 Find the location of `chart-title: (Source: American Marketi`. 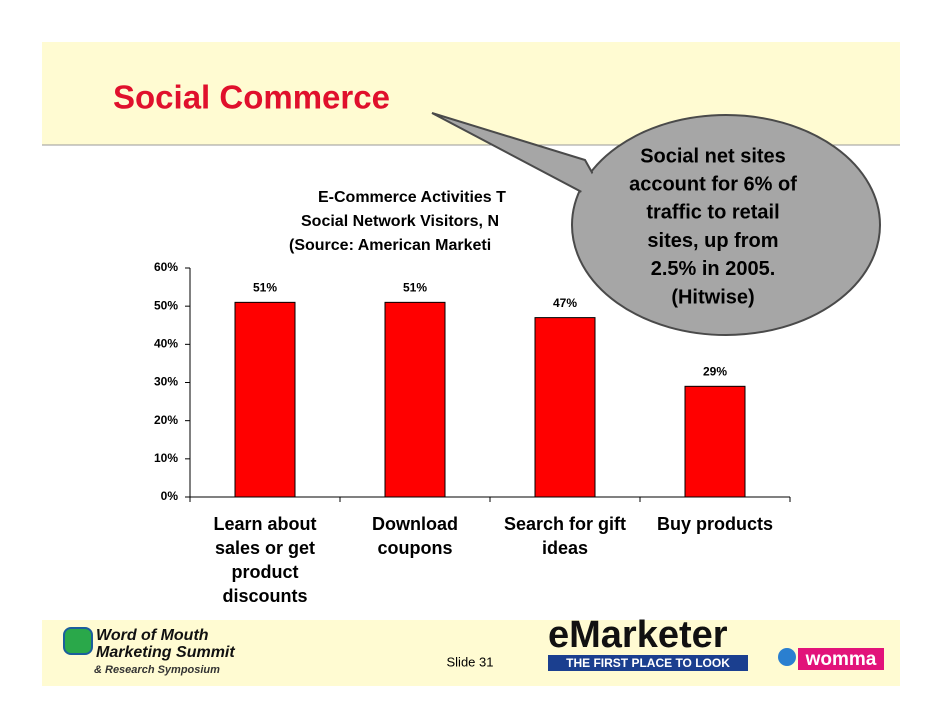

chart-title: (Source: American Marketi is located at coordinates (390, 245).